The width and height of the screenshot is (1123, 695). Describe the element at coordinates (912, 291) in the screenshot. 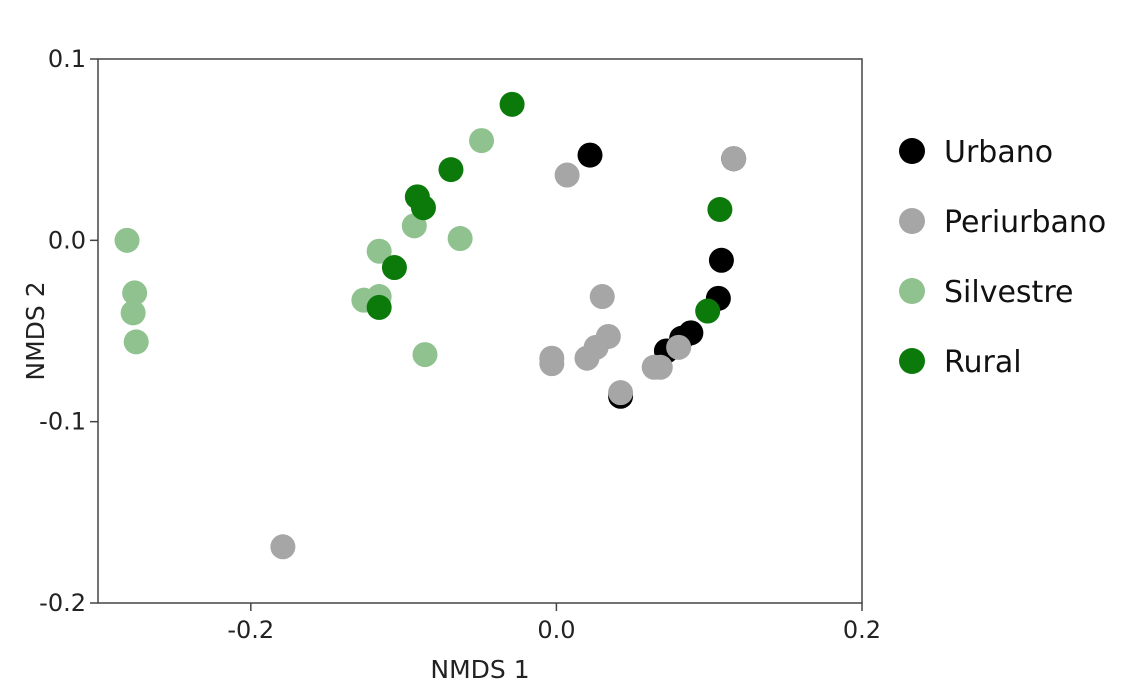

I see `legend-marker-silvestre` at that location.